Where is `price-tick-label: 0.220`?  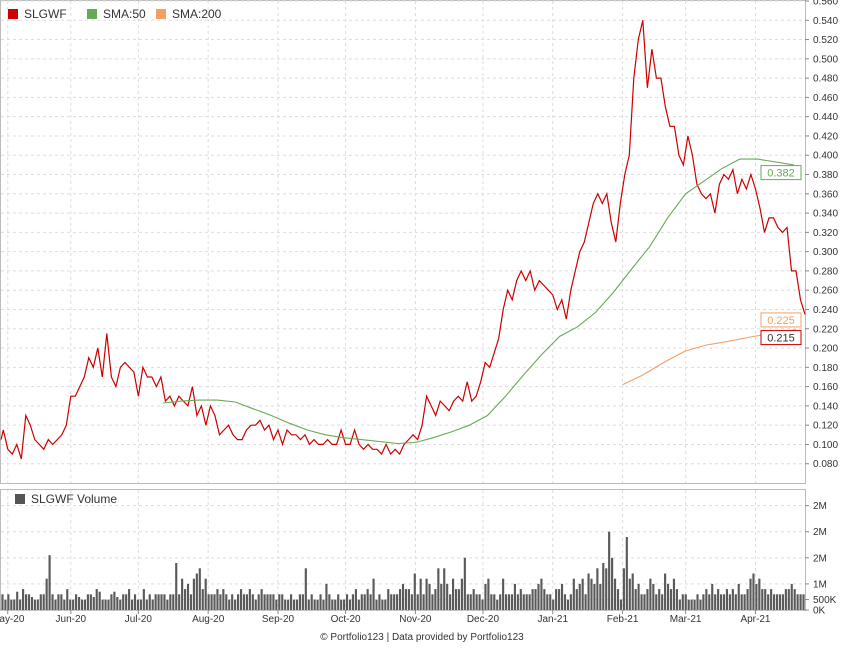 price-tick-label: 0.220 is located at coordinates (825, 329).